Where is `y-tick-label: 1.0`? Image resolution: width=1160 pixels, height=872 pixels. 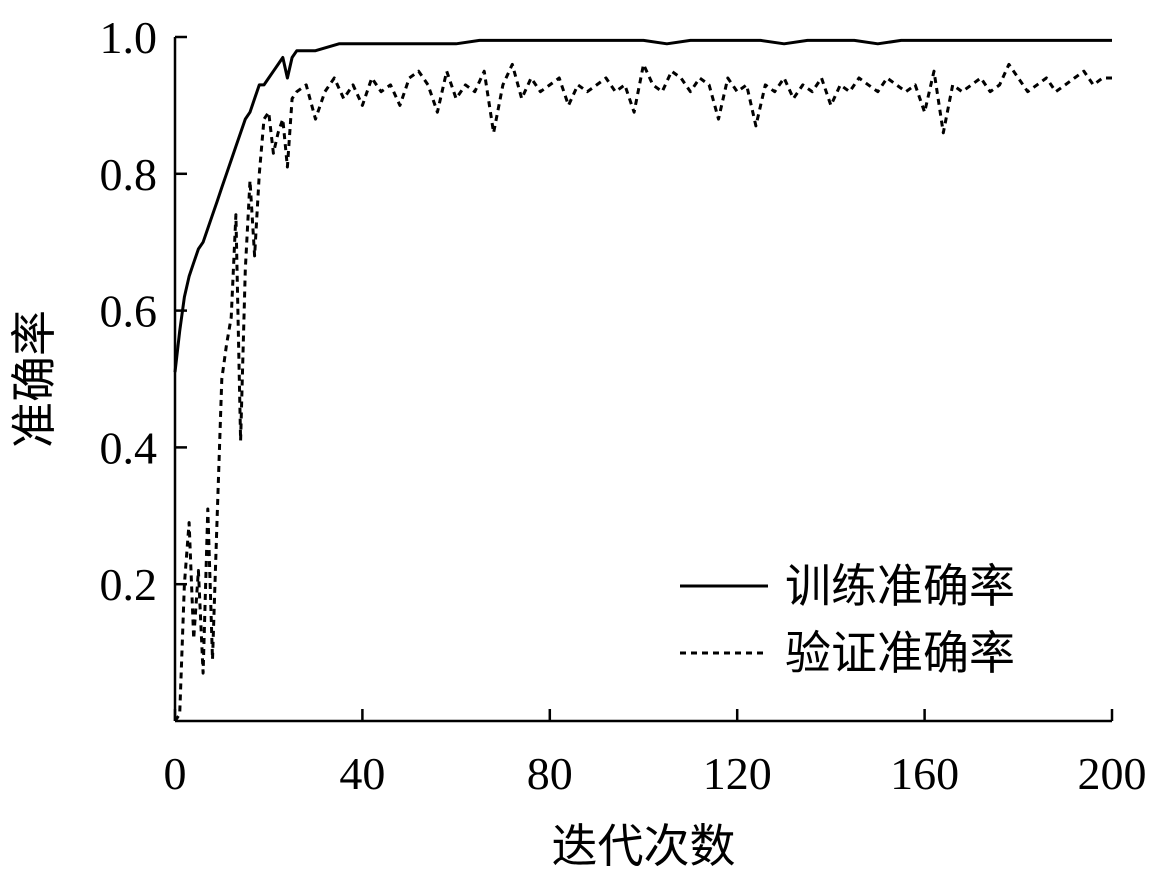
y-tick-label: 1.0 is located at coordinates (129, 37).